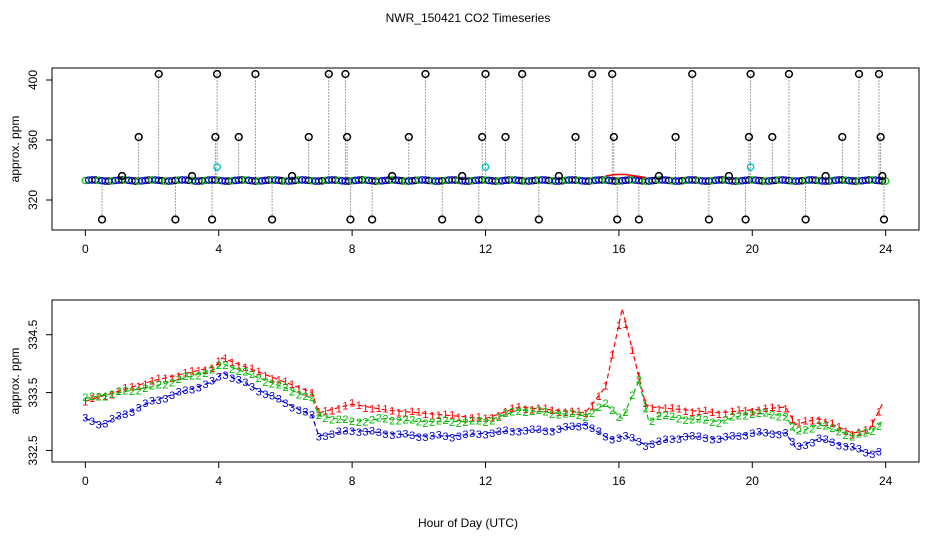  I want to click on red-segment, so click(625, 176).